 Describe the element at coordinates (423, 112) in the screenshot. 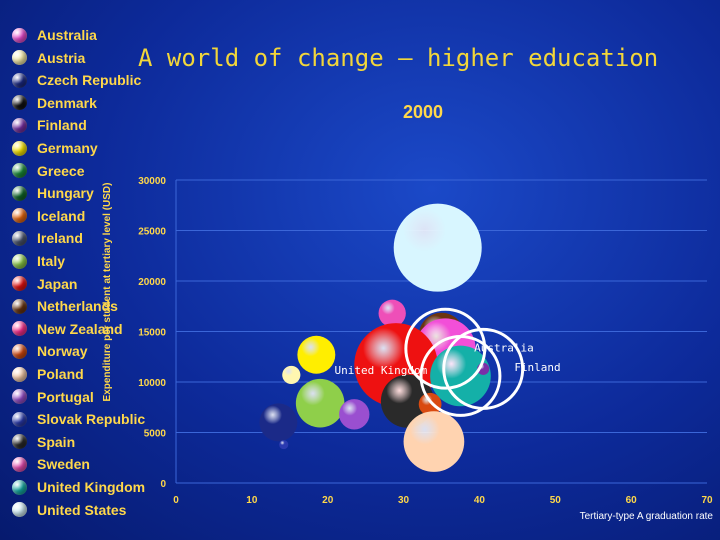

I see `chart-title: 2000` at that location.